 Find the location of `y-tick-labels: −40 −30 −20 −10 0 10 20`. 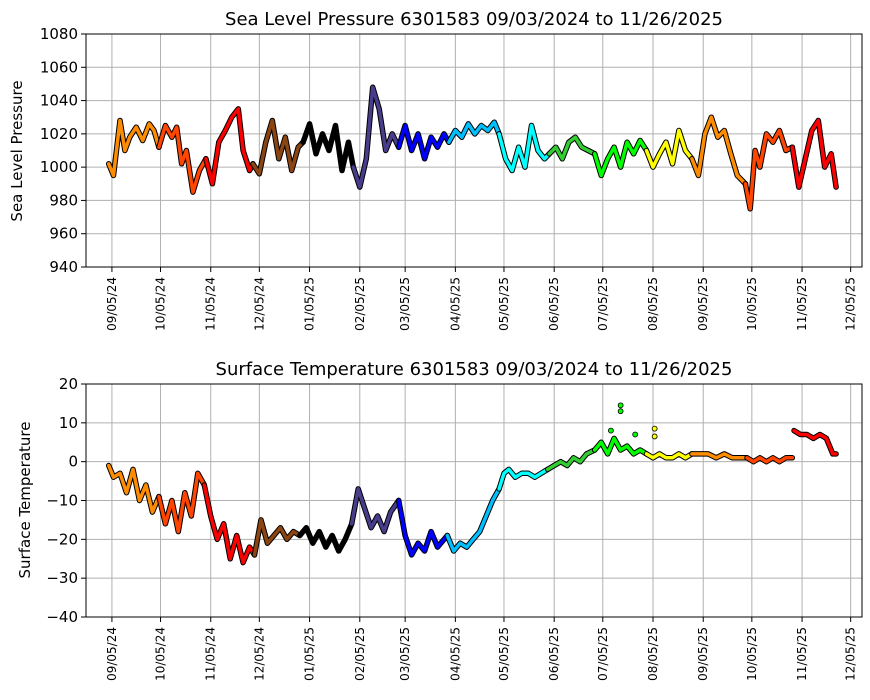

y-tick-labels: −40 −30 −20 −10 0 10 20 is located at coordinates (66, 500).